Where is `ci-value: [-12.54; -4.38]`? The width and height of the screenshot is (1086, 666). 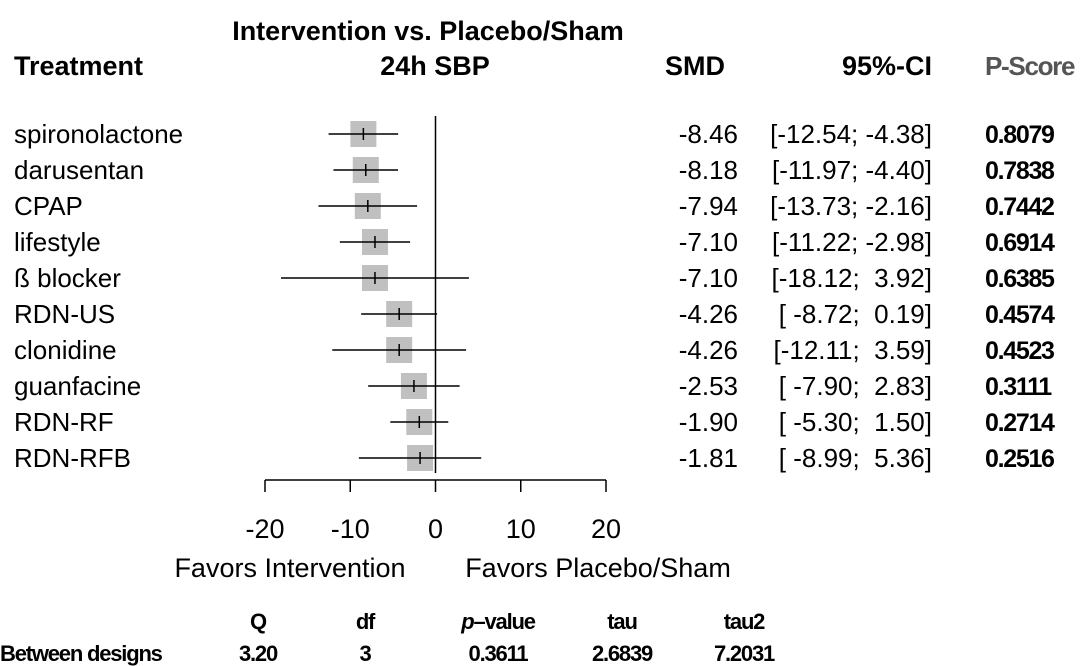 ci-value: [-12.54; -4.38] is located at coordinates (851, 134).